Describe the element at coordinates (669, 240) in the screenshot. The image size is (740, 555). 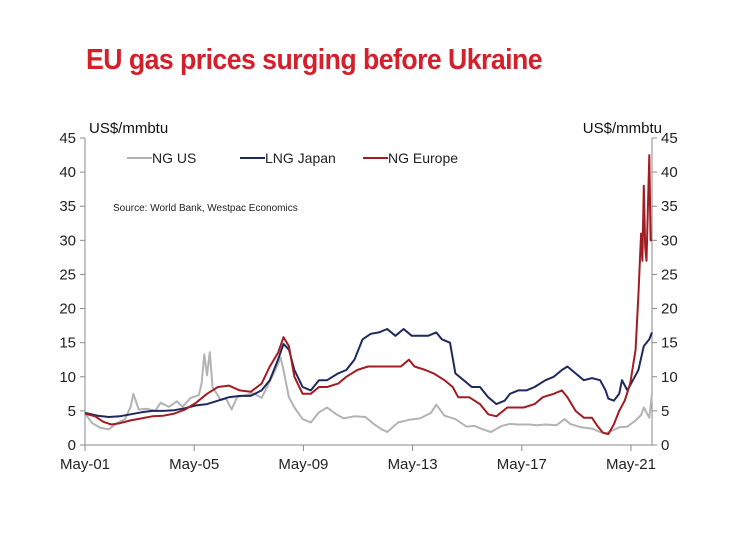
I see `y-tick-label-right: 30` at that location.